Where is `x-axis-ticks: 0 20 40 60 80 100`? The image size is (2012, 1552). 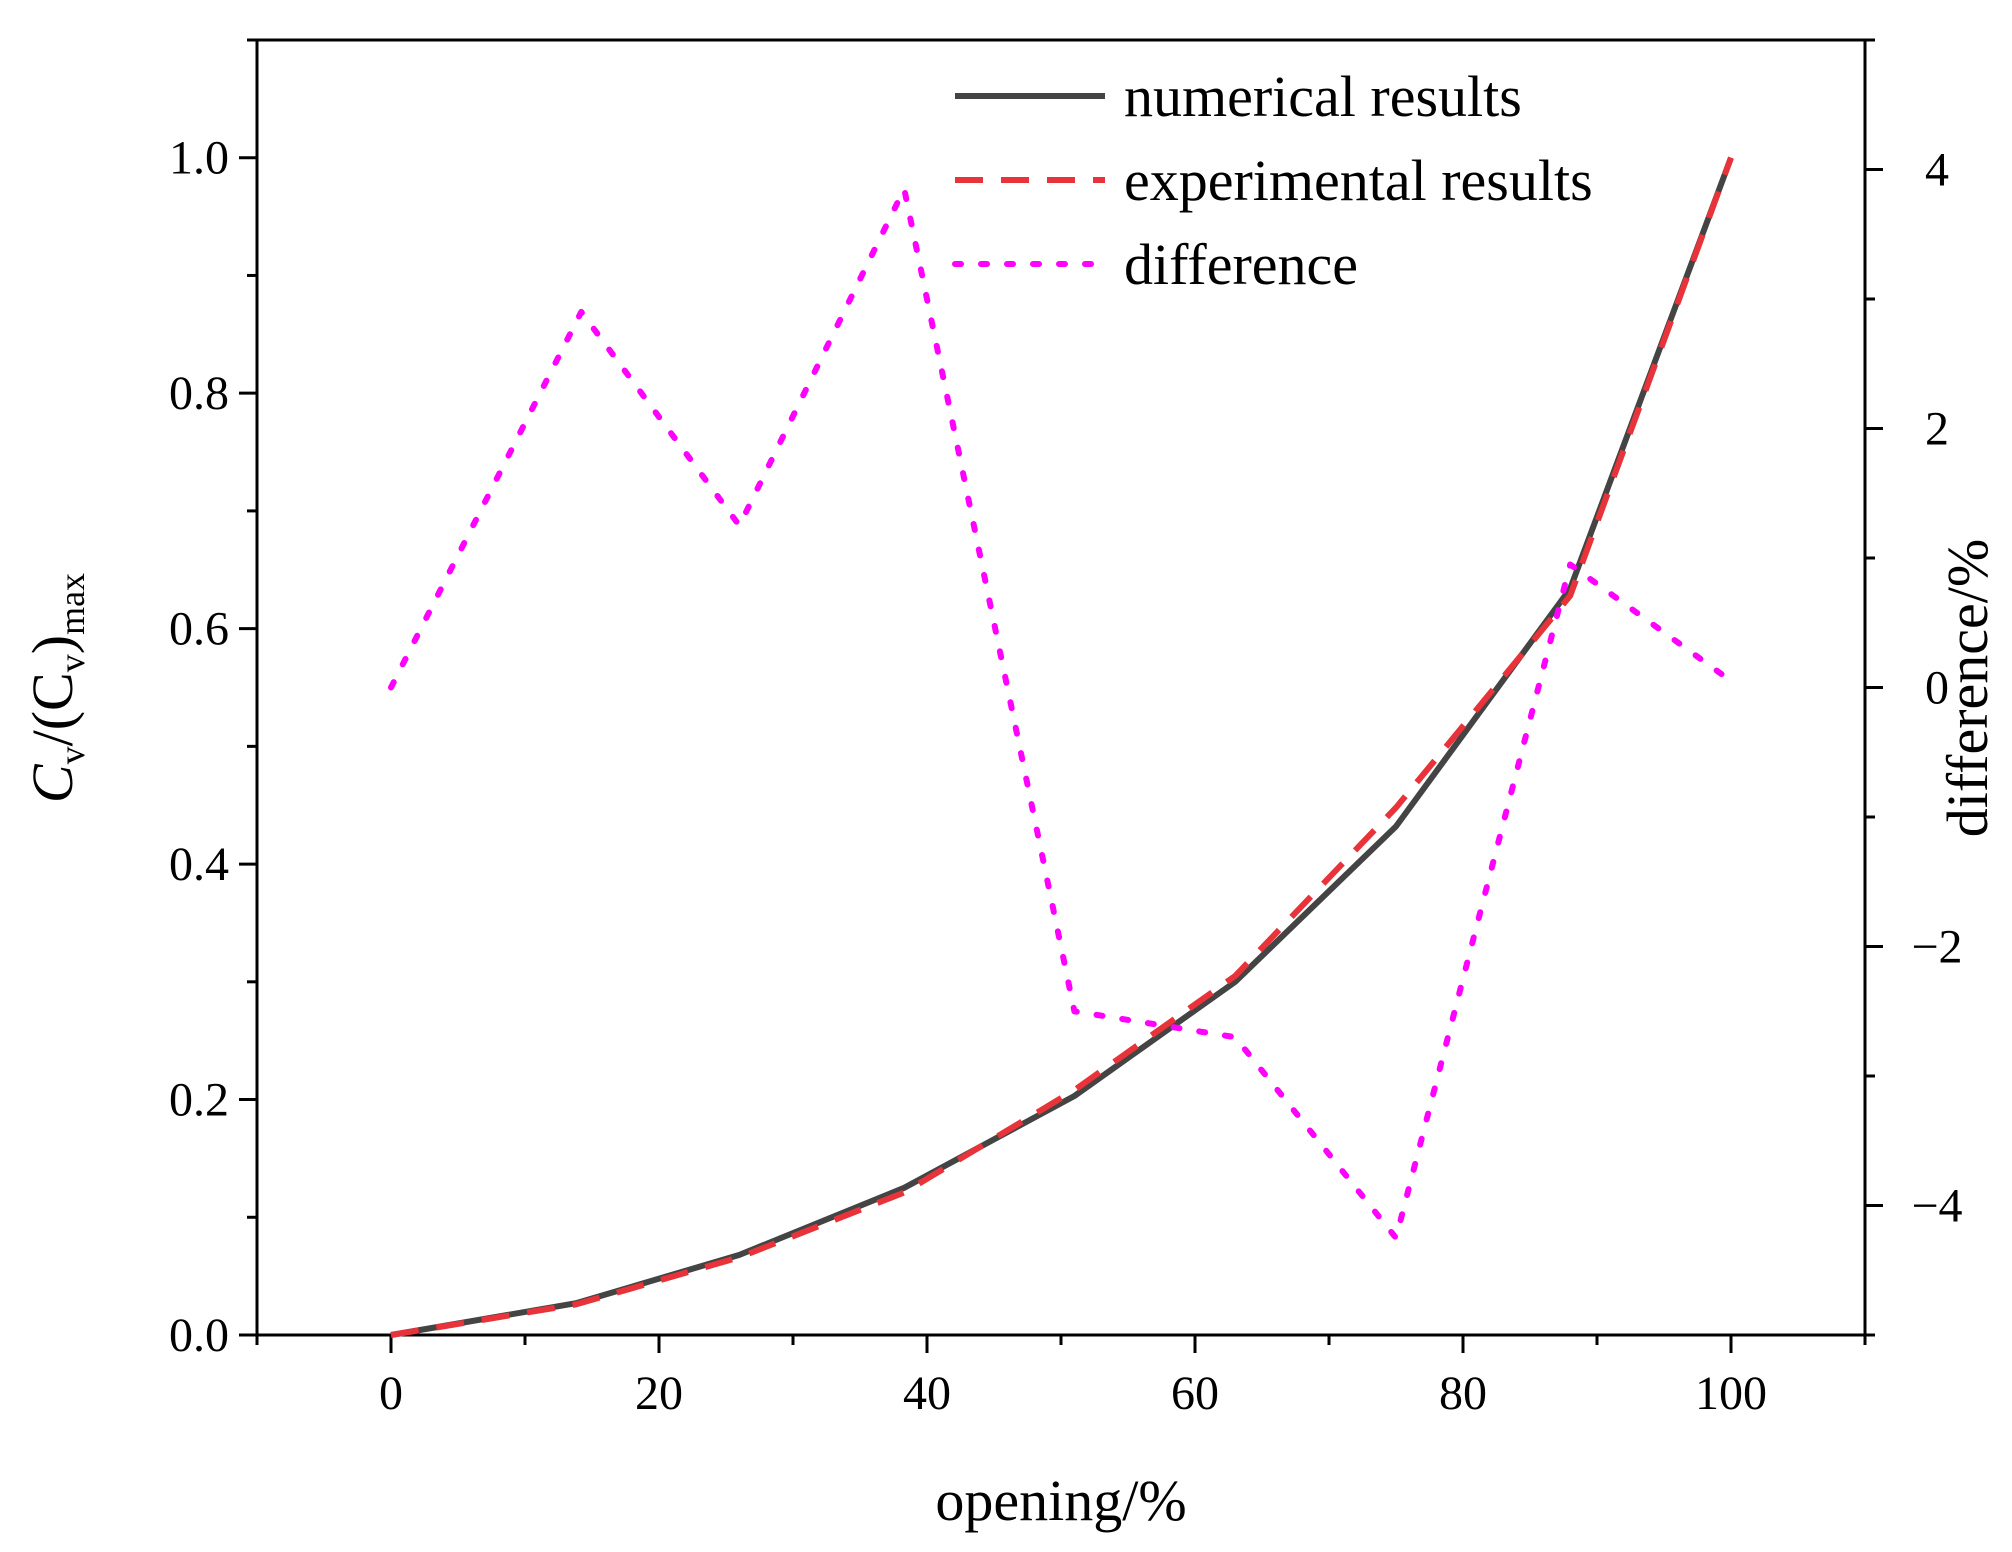
x-axis-ticks: 0 20 40 60 80 100 is located at coordinates (1061, 1377).